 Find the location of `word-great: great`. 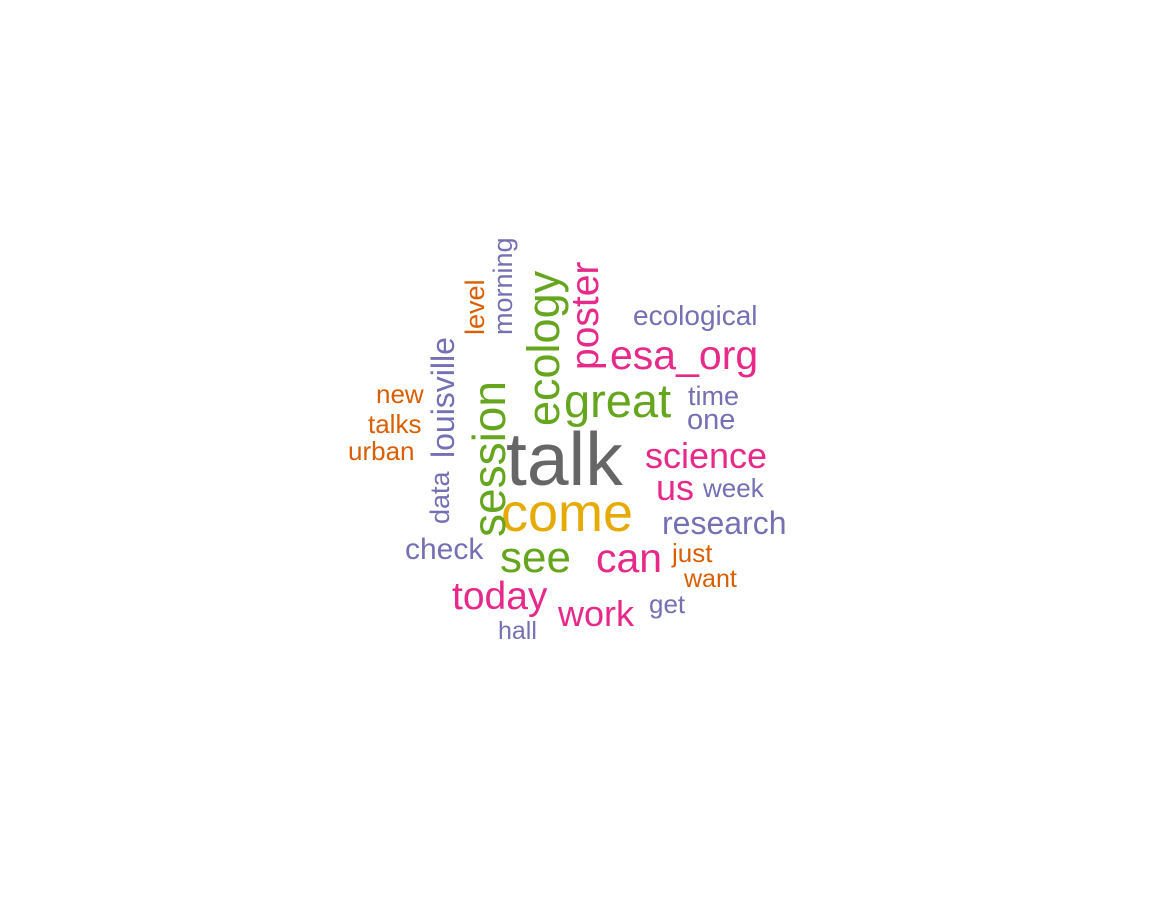

word-great: great is located at coordinates (618, 400).